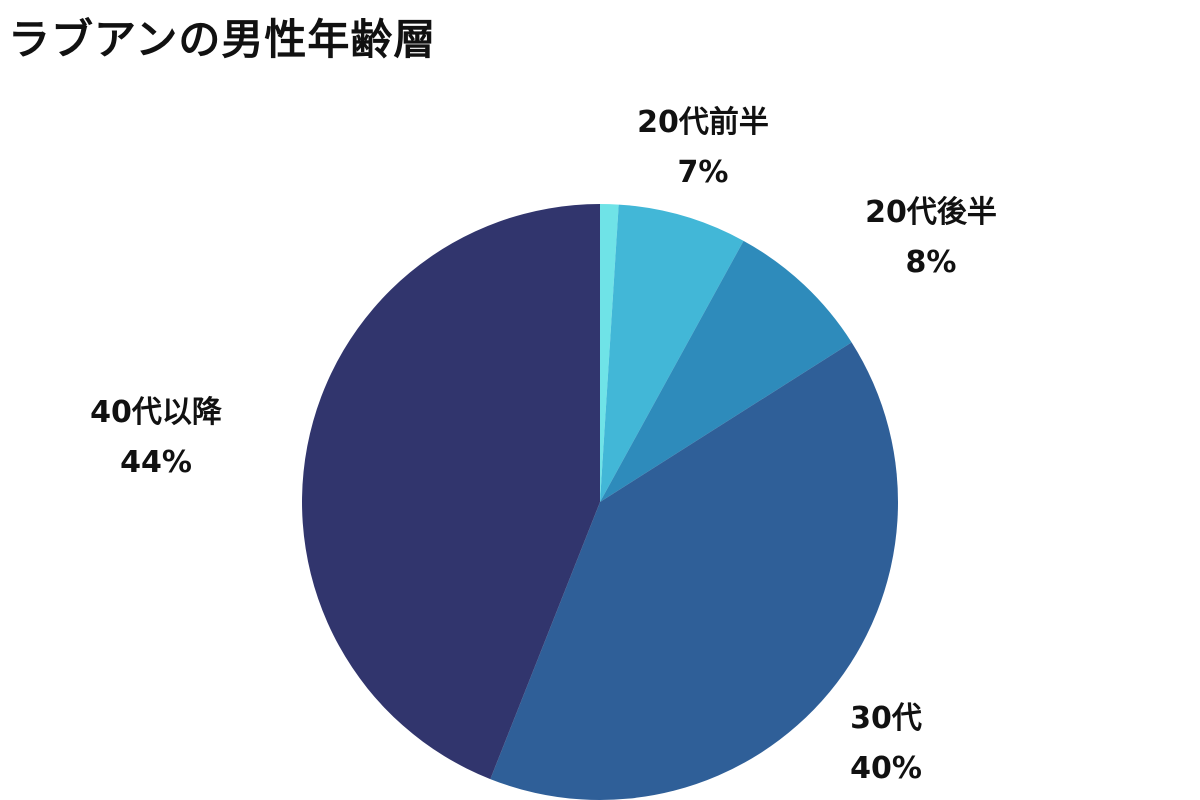  I want to click on chart-title: ラブアンの男性年齢層, so click(222, 39).